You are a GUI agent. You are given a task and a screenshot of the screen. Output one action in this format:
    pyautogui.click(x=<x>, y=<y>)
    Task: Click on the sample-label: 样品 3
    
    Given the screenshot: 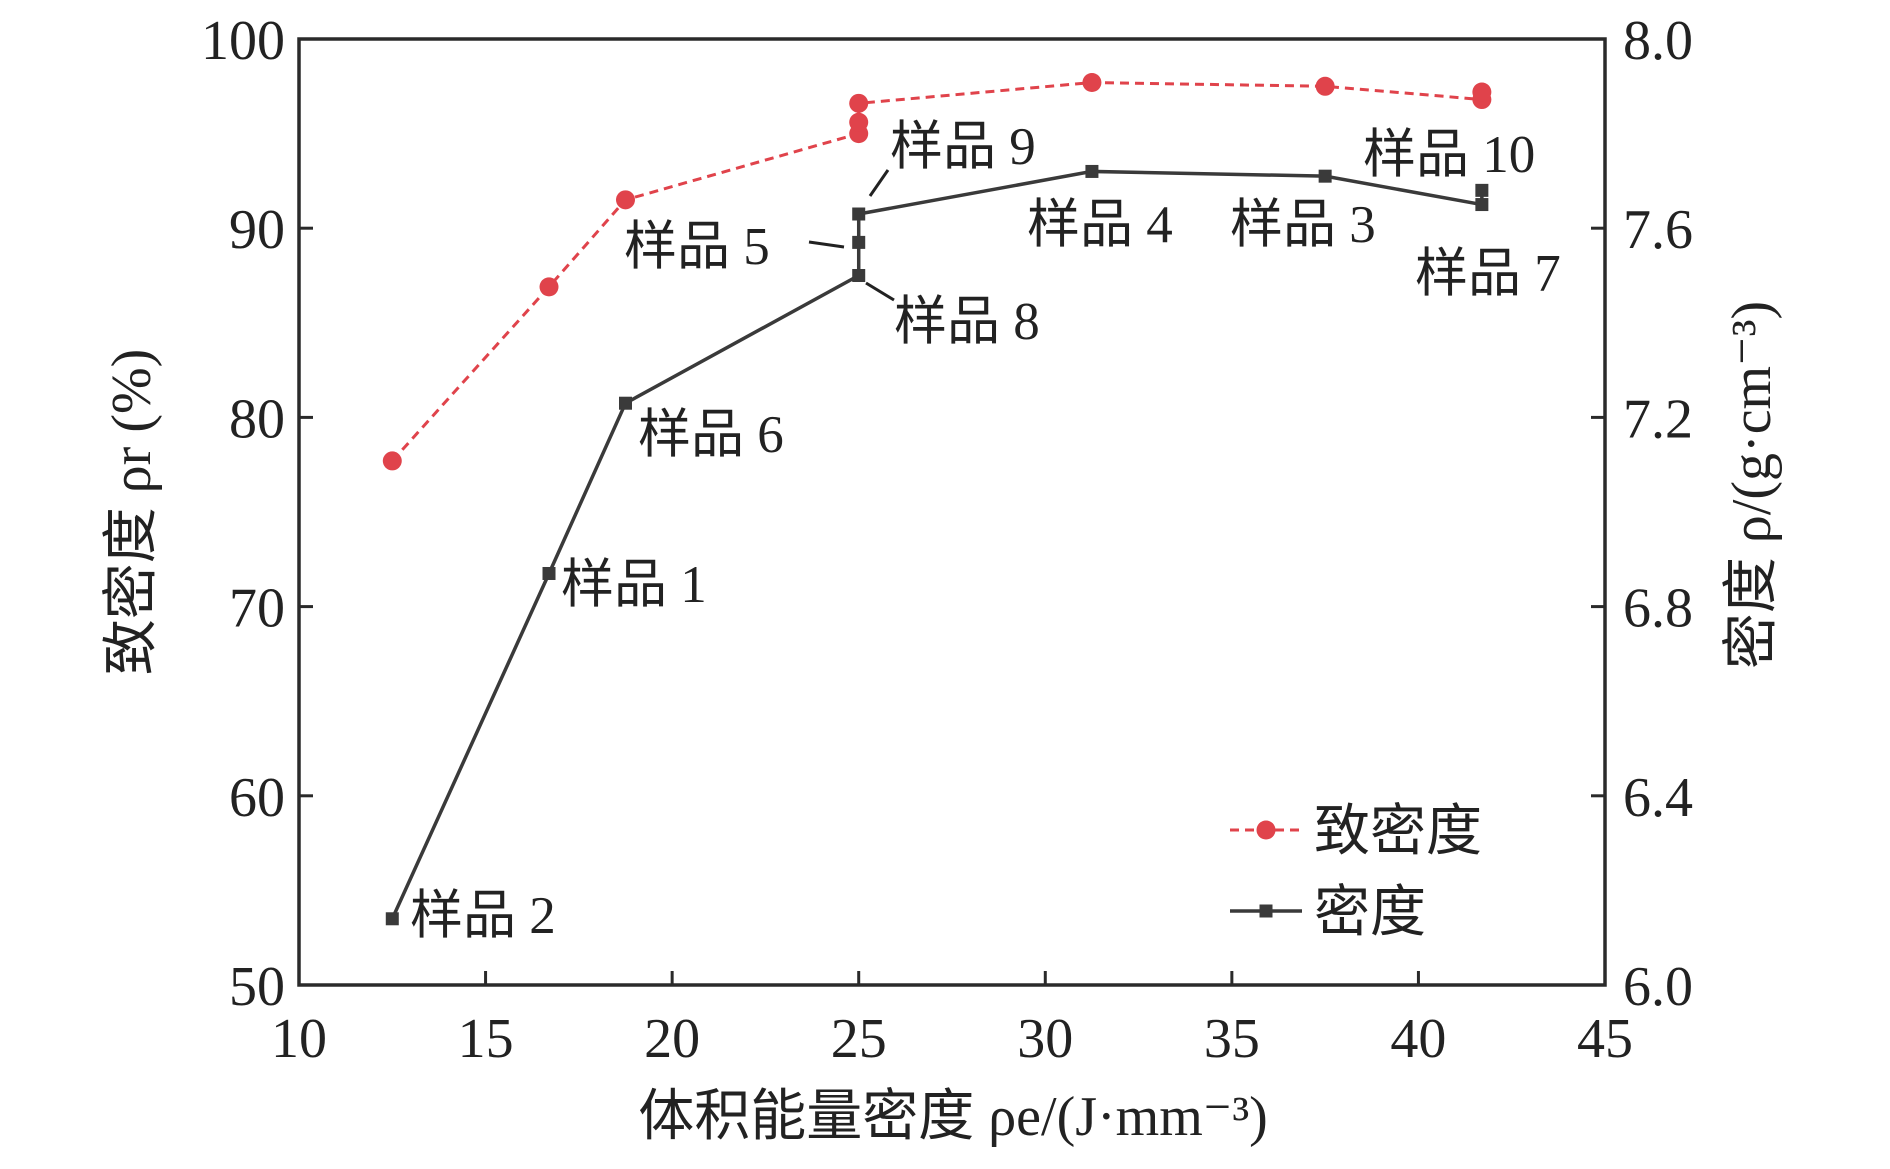 What is the action you would take?
    pyautogui.click(x=1303, y=225)
    